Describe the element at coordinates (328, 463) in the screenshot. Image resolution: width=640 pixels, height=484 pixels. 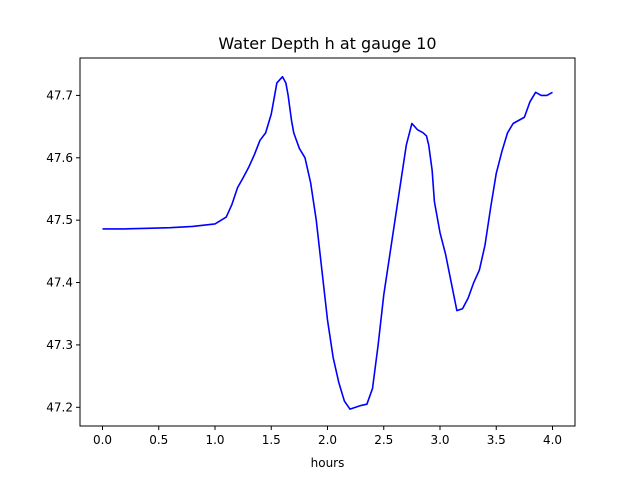
I see `x-axis-label: hours` at that location.